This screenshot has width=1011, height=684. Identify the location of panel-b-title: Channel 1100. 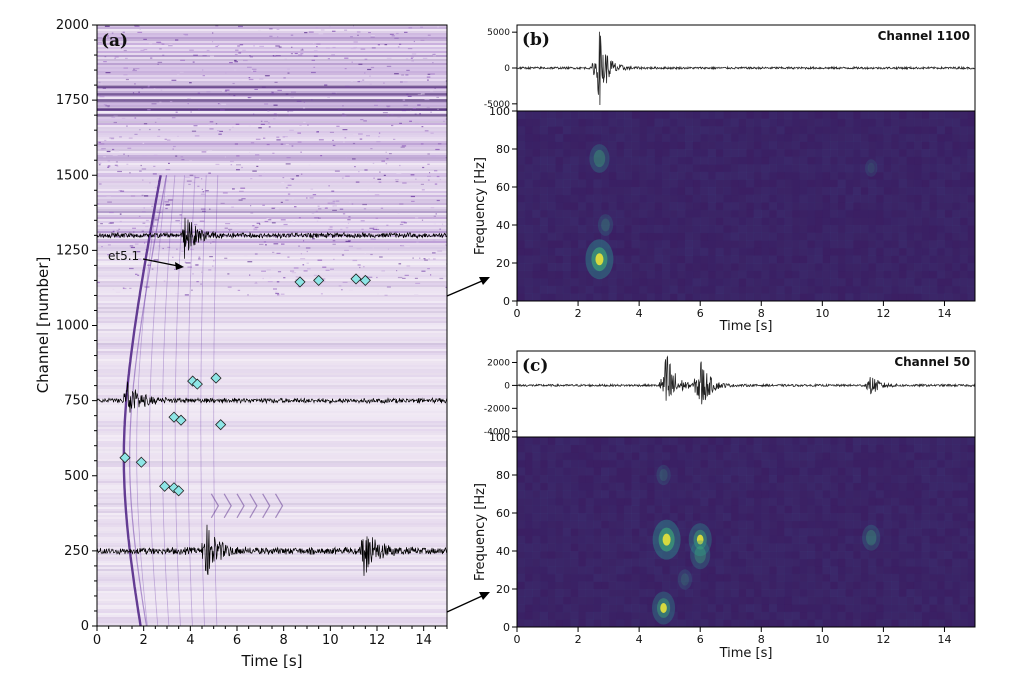
(924, 36).